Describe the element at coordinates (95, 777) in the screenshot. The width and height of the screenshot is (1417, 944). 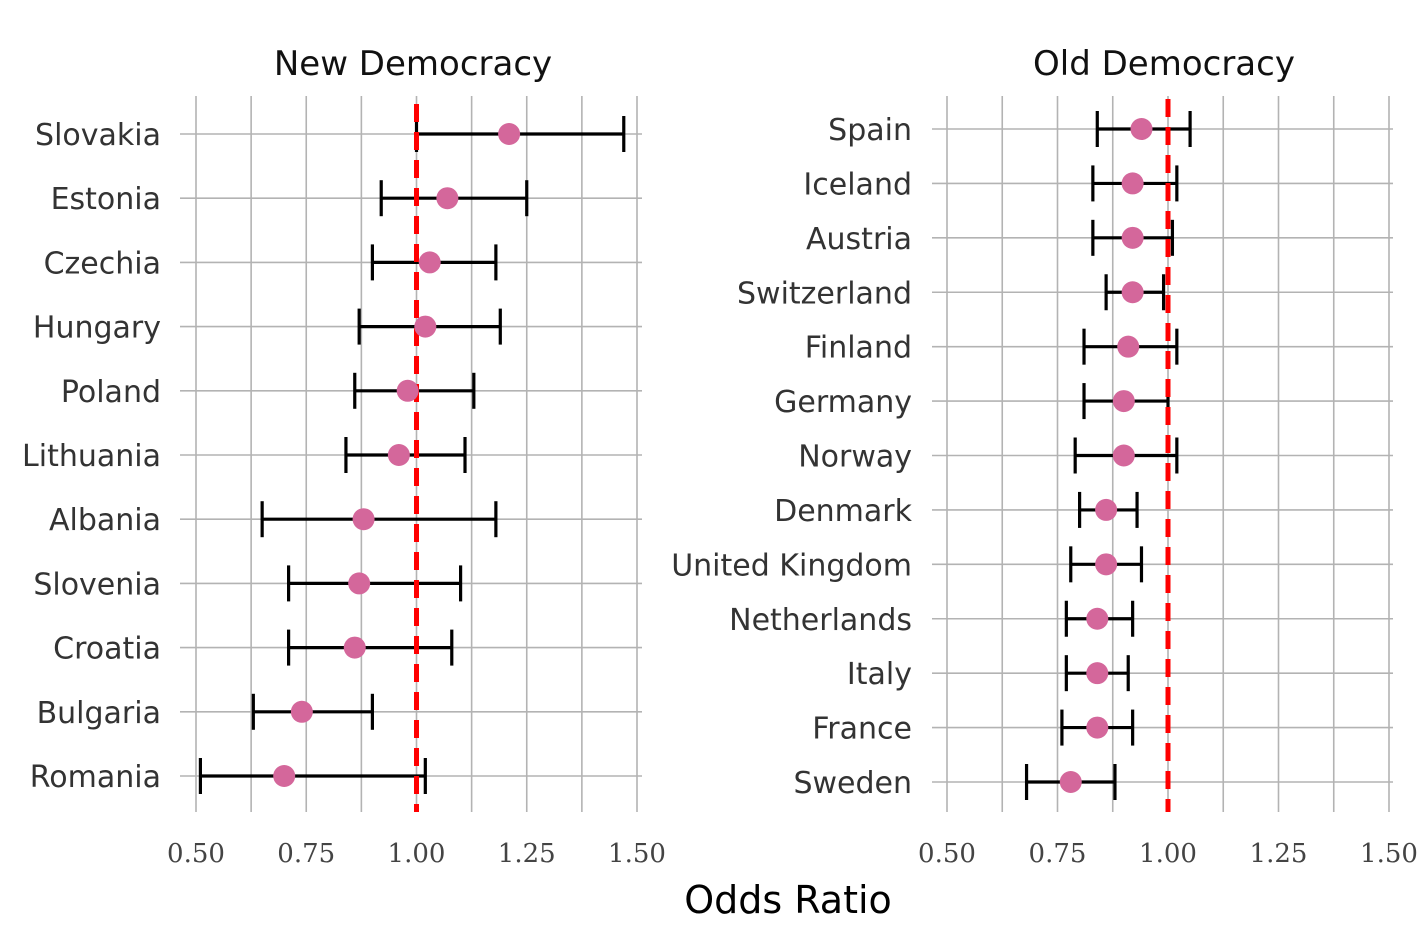
I see `y-tick-label: Romania` at that location.